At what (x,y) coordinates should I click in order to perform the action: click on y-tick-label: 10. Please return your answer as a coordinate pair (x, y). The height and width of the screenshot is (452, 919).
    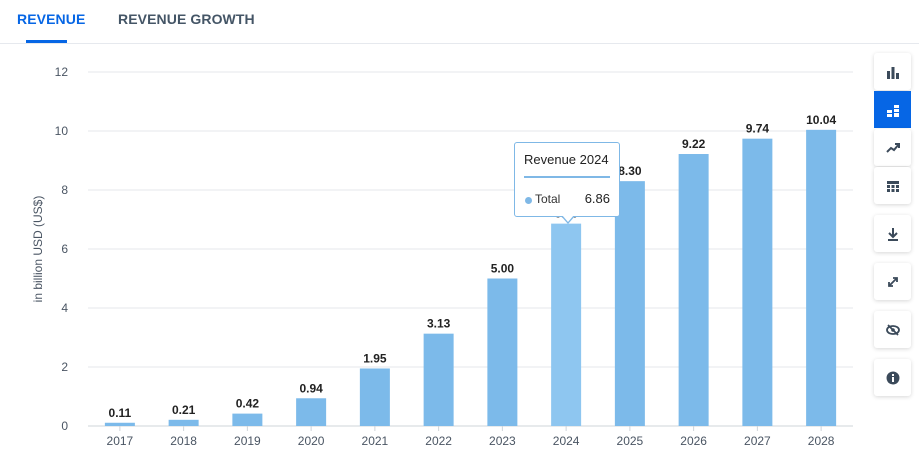
    Looking at the image, I should click on (62, 131).